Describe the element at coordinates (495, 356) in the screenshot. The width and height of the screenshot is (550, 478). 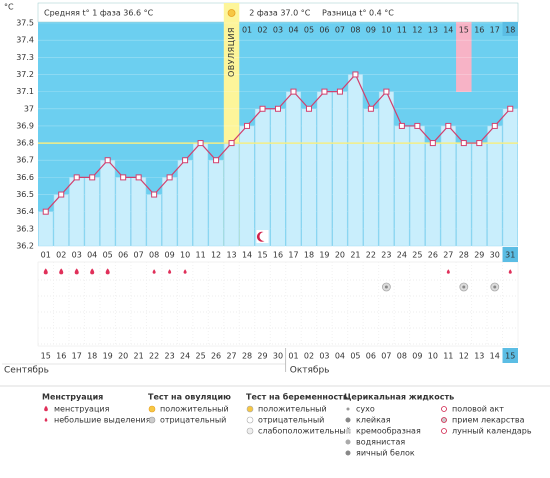
I see `date-label: 14` at that location.